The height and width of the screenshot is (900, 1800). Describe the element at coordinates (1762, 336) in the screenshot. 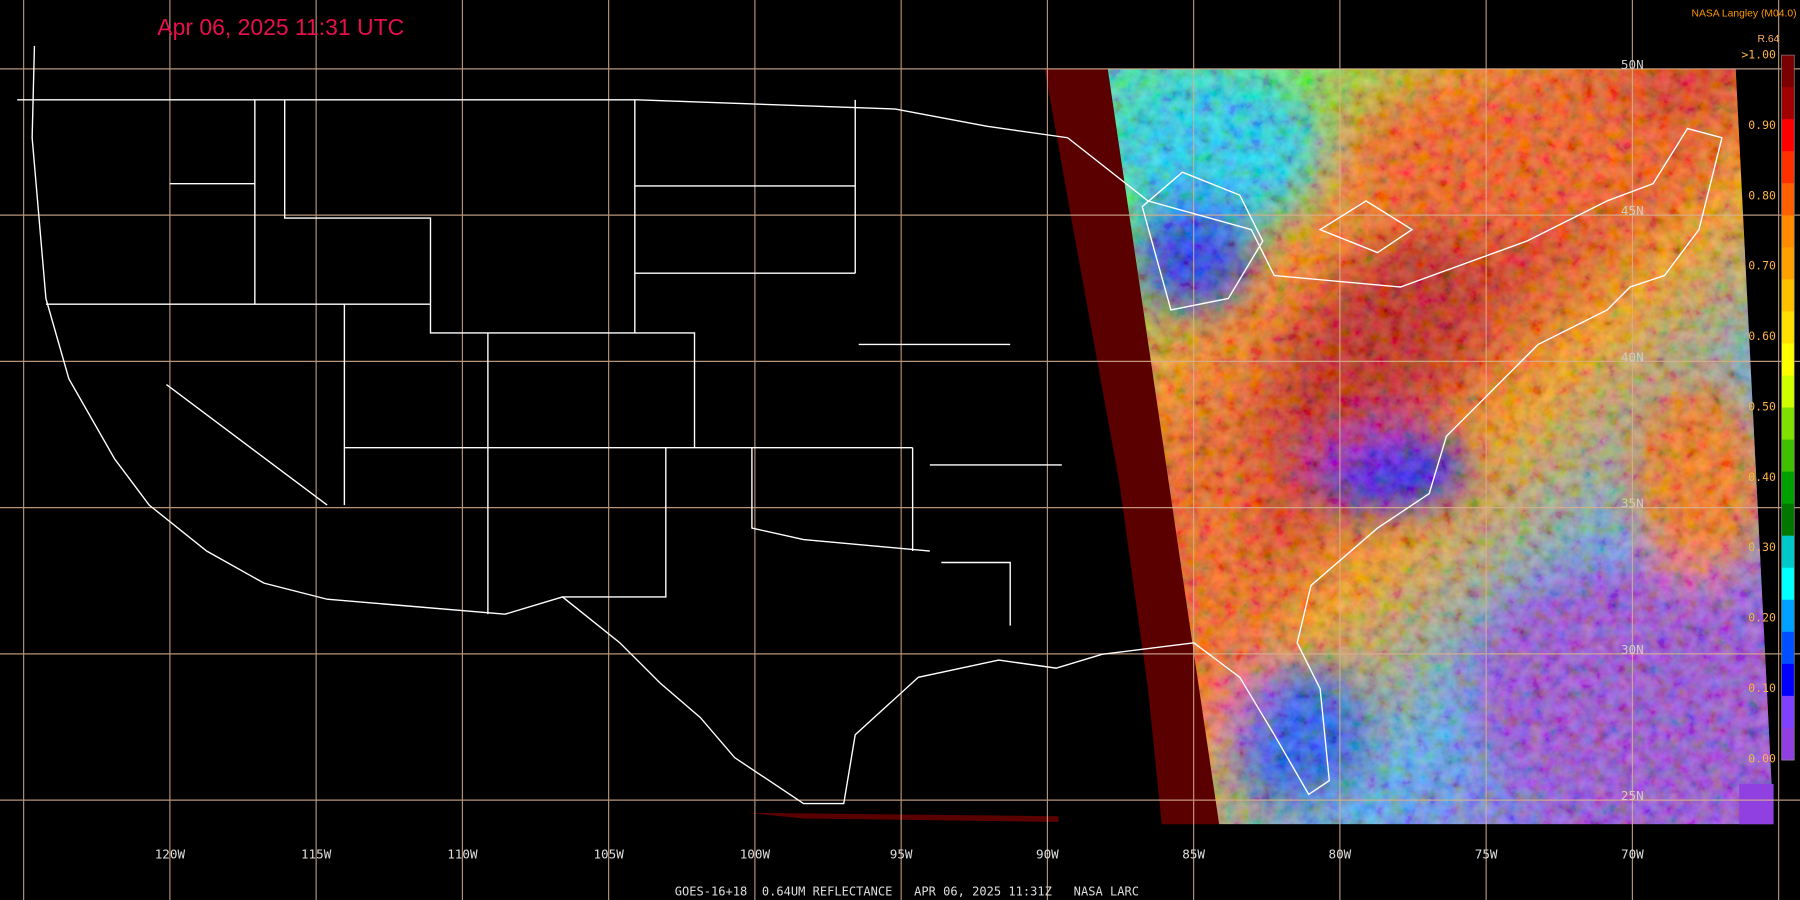

I see `colorbar-label: 0.60` at that location.